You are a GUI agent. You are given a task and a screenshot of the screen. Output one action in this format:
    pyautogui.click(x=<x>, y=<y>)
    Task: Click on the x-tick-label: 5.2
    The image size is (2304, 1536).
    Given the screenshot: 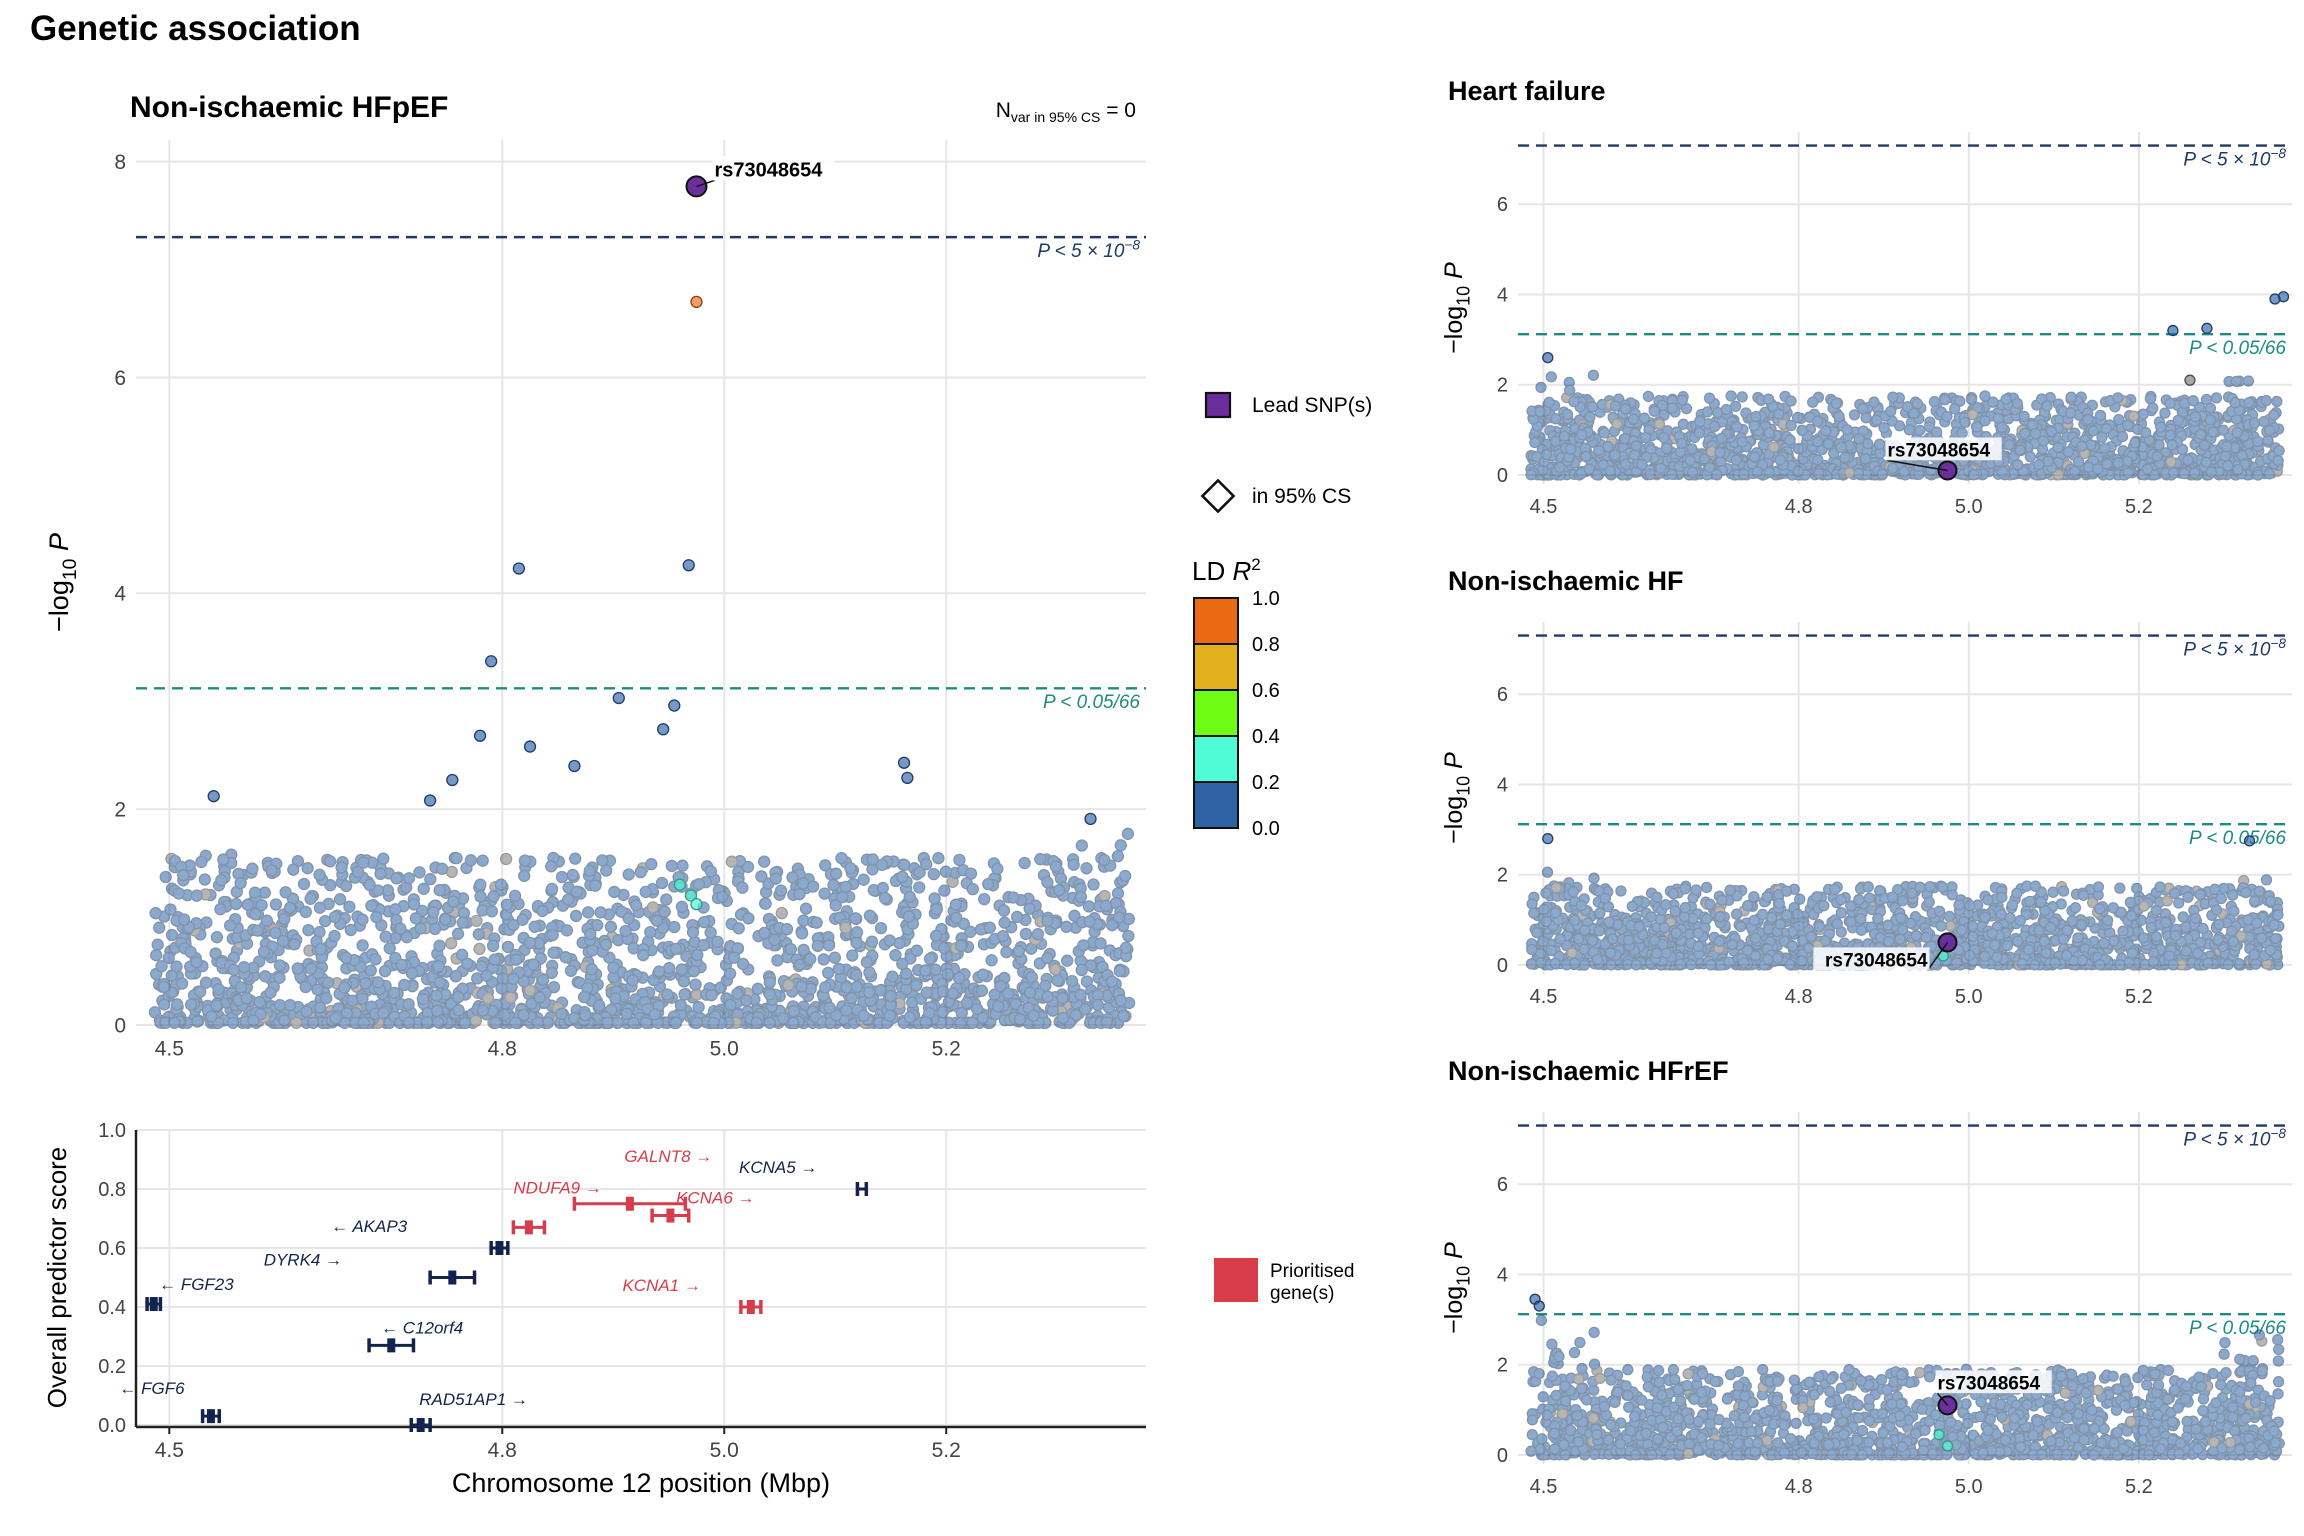 What is the action you would take?
    pyautogui.click(x=2139, y=997)
    